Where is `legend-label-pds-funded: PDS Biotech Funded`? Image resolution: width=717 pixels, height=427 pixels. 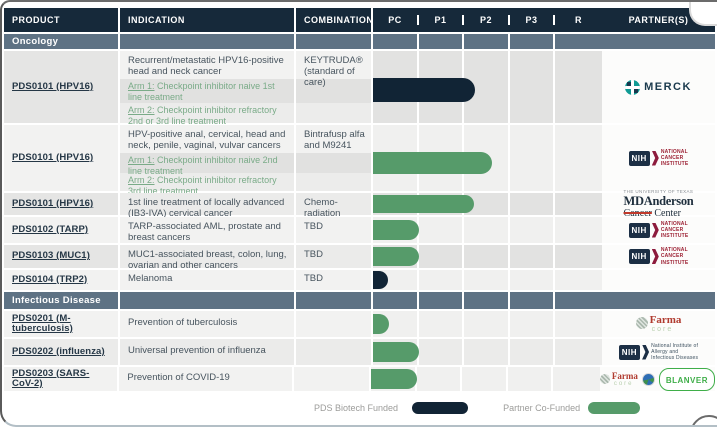 legend-label-pds-funded: PDS Biotech Funded is located at coordinates (356, 408).